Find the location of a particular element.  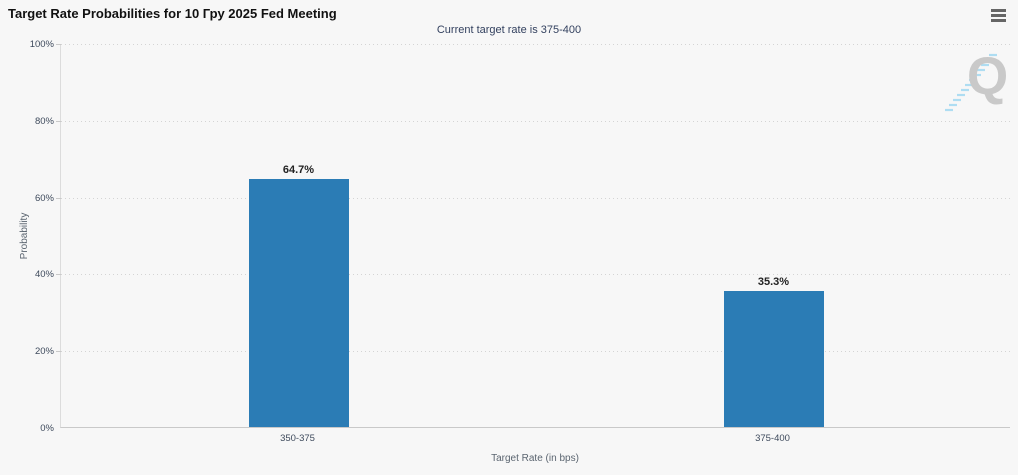

hamburger-icon is located at coordinates (999, 15).